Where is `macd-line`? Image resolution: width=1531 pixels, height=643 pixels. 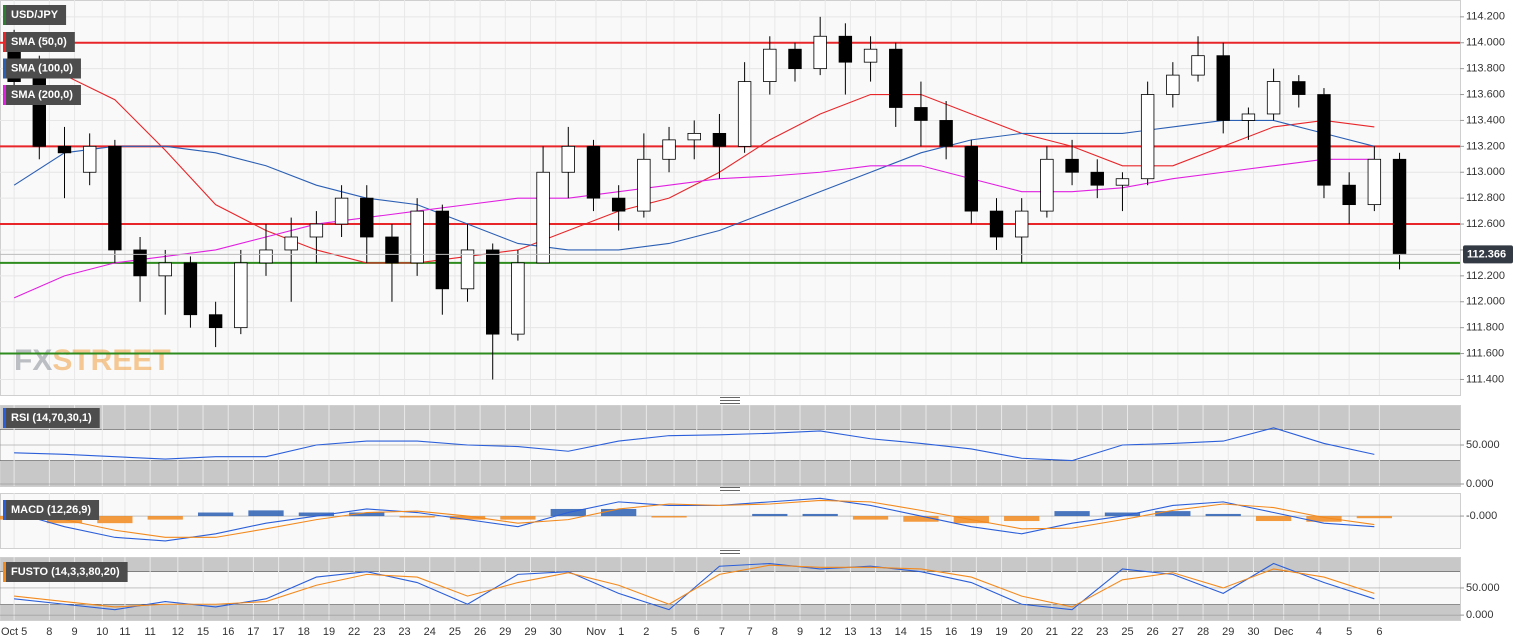
macd-line is located at coordinates (694, 519).